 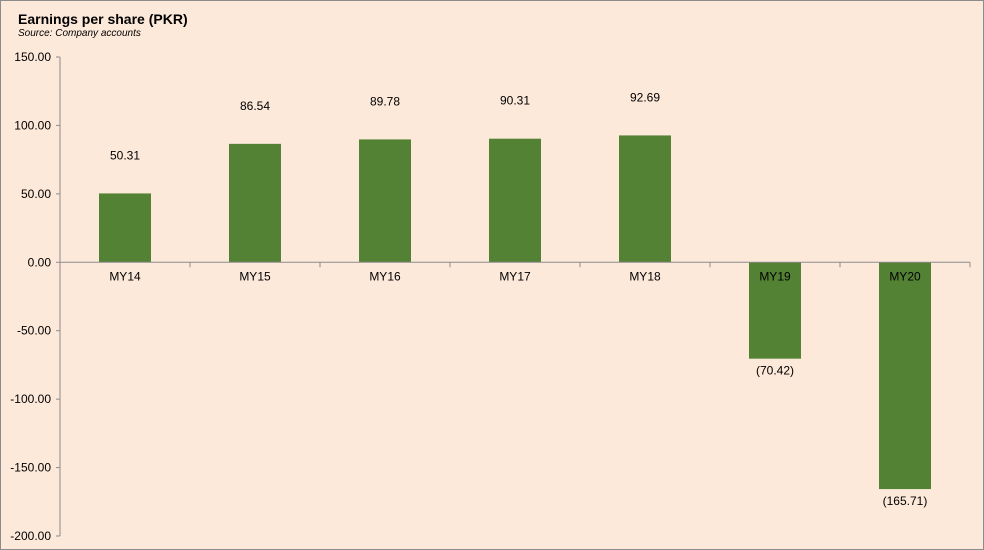 I want to click on x-tick-label: MY14, so click(x=125, y=276).